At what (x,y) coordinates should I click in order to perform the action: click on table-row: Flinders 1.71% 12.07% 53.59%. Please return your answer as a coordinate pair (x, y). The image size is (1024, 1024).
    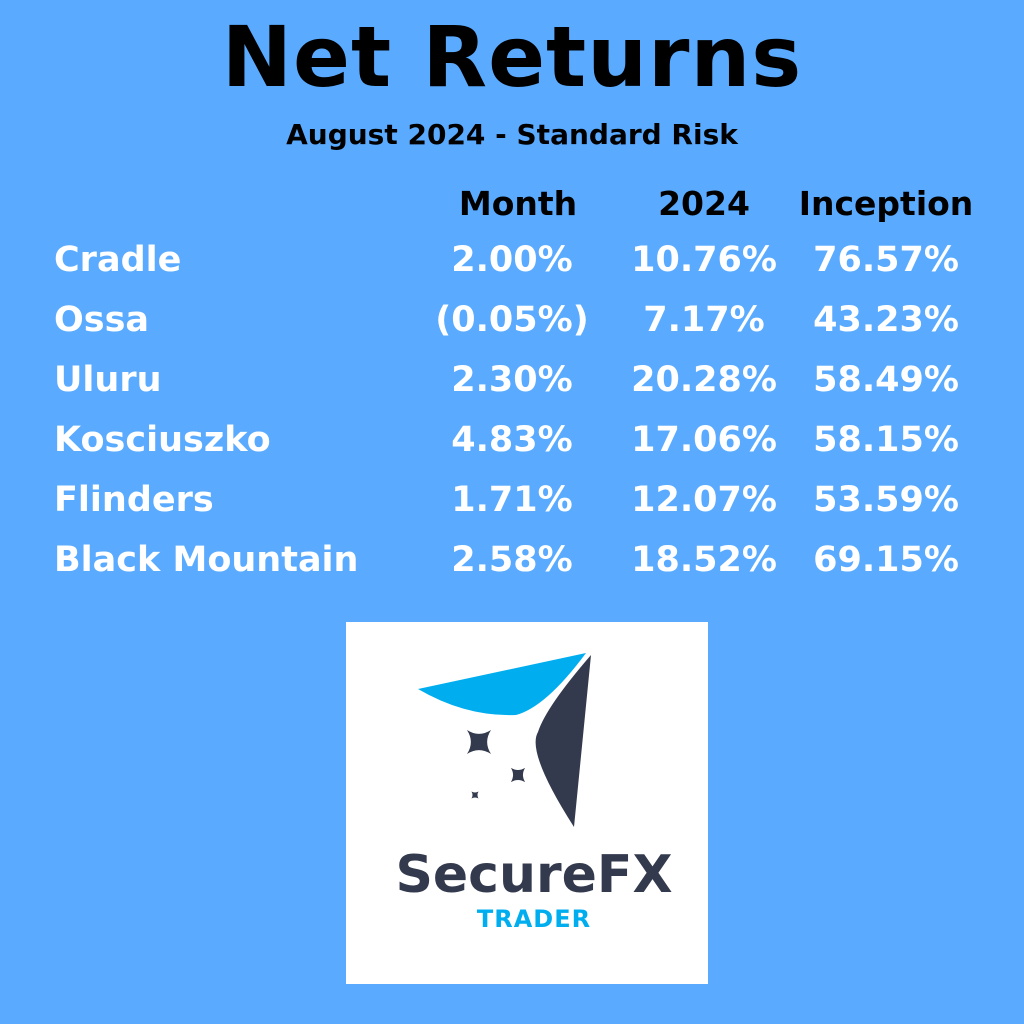
    Looking at the image, I should click on (512, 505).